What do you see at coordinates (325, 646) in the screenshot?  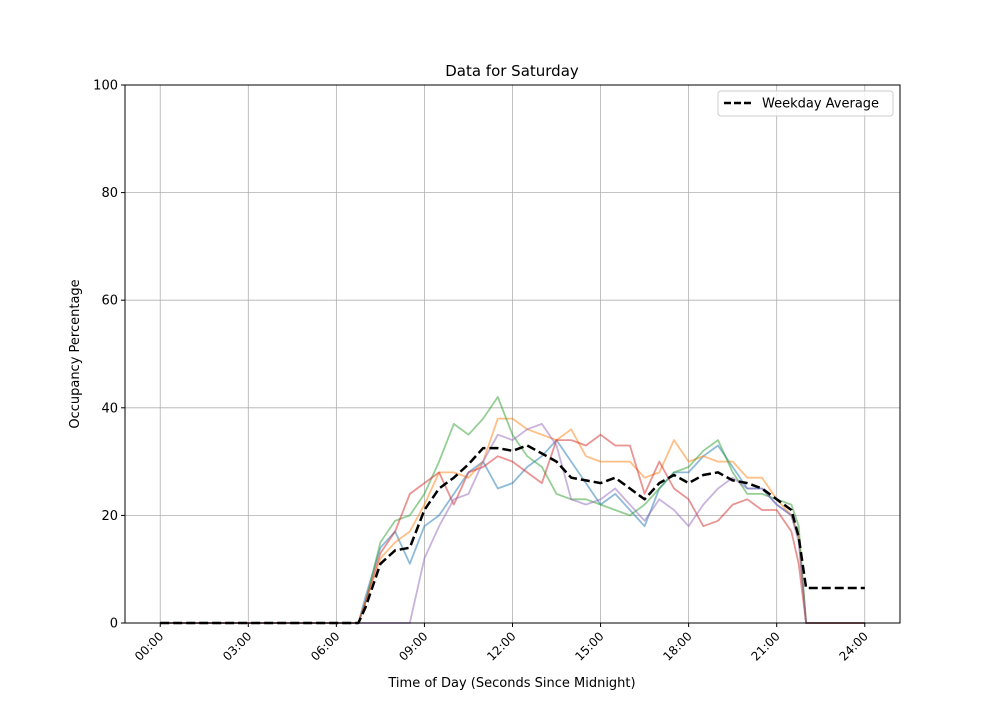 I see `x-tick-label: 06:00` at bounding box center [325, 646].